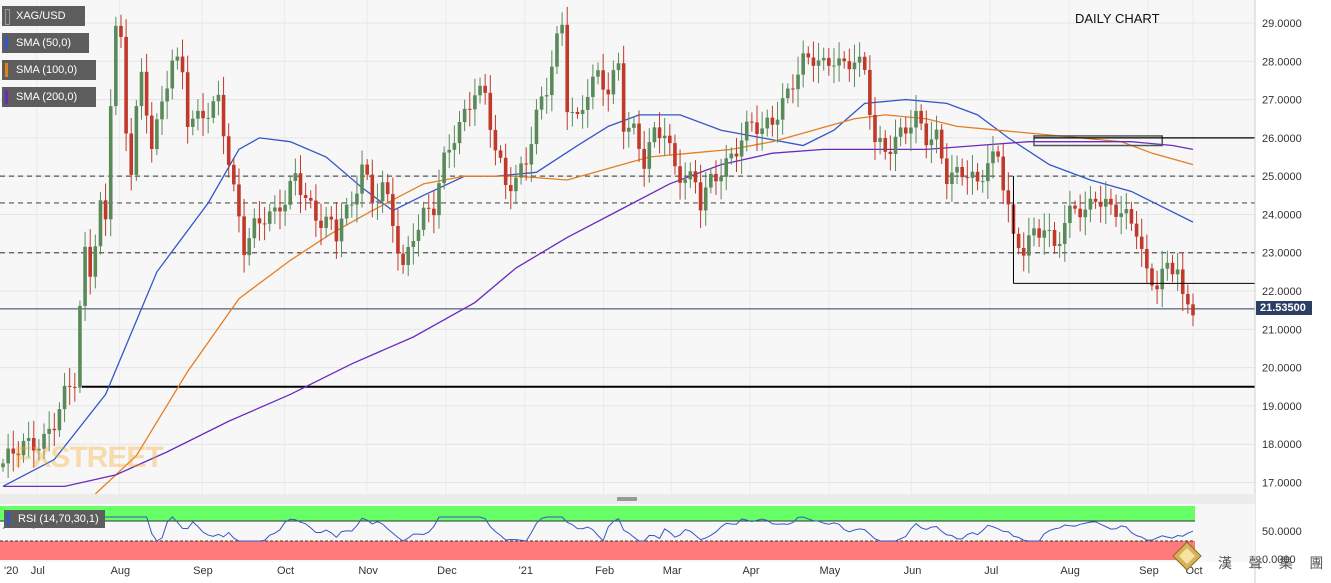 This screenshot has height=583, width=1331. Describe the element at coordinates (49, 97) in the screenshot. I see `legend-sma-200: SMA (200,0)` at that location.